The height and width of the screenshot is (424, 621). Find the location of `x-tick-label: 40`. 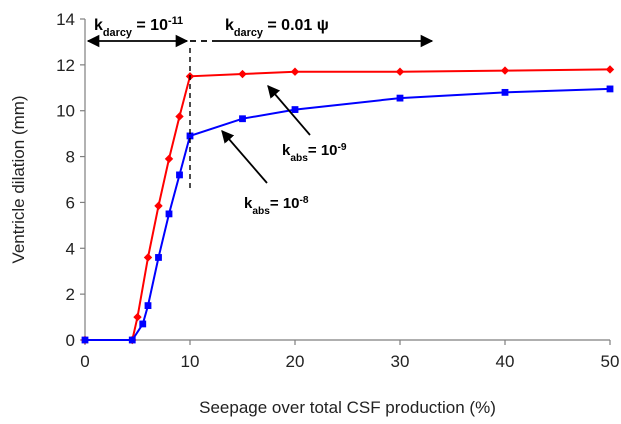

x-tick-label: 40 is located at coordinates (505, 361).